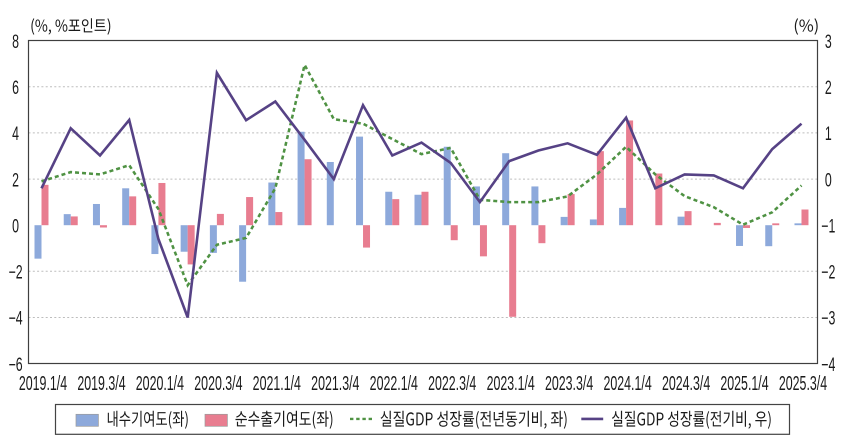 The width and height of the screenshot is (845, 439). Describe the element at coordinates (511, 383) in the screenshot. I see `svg-text: 2023.1/4` at that location.